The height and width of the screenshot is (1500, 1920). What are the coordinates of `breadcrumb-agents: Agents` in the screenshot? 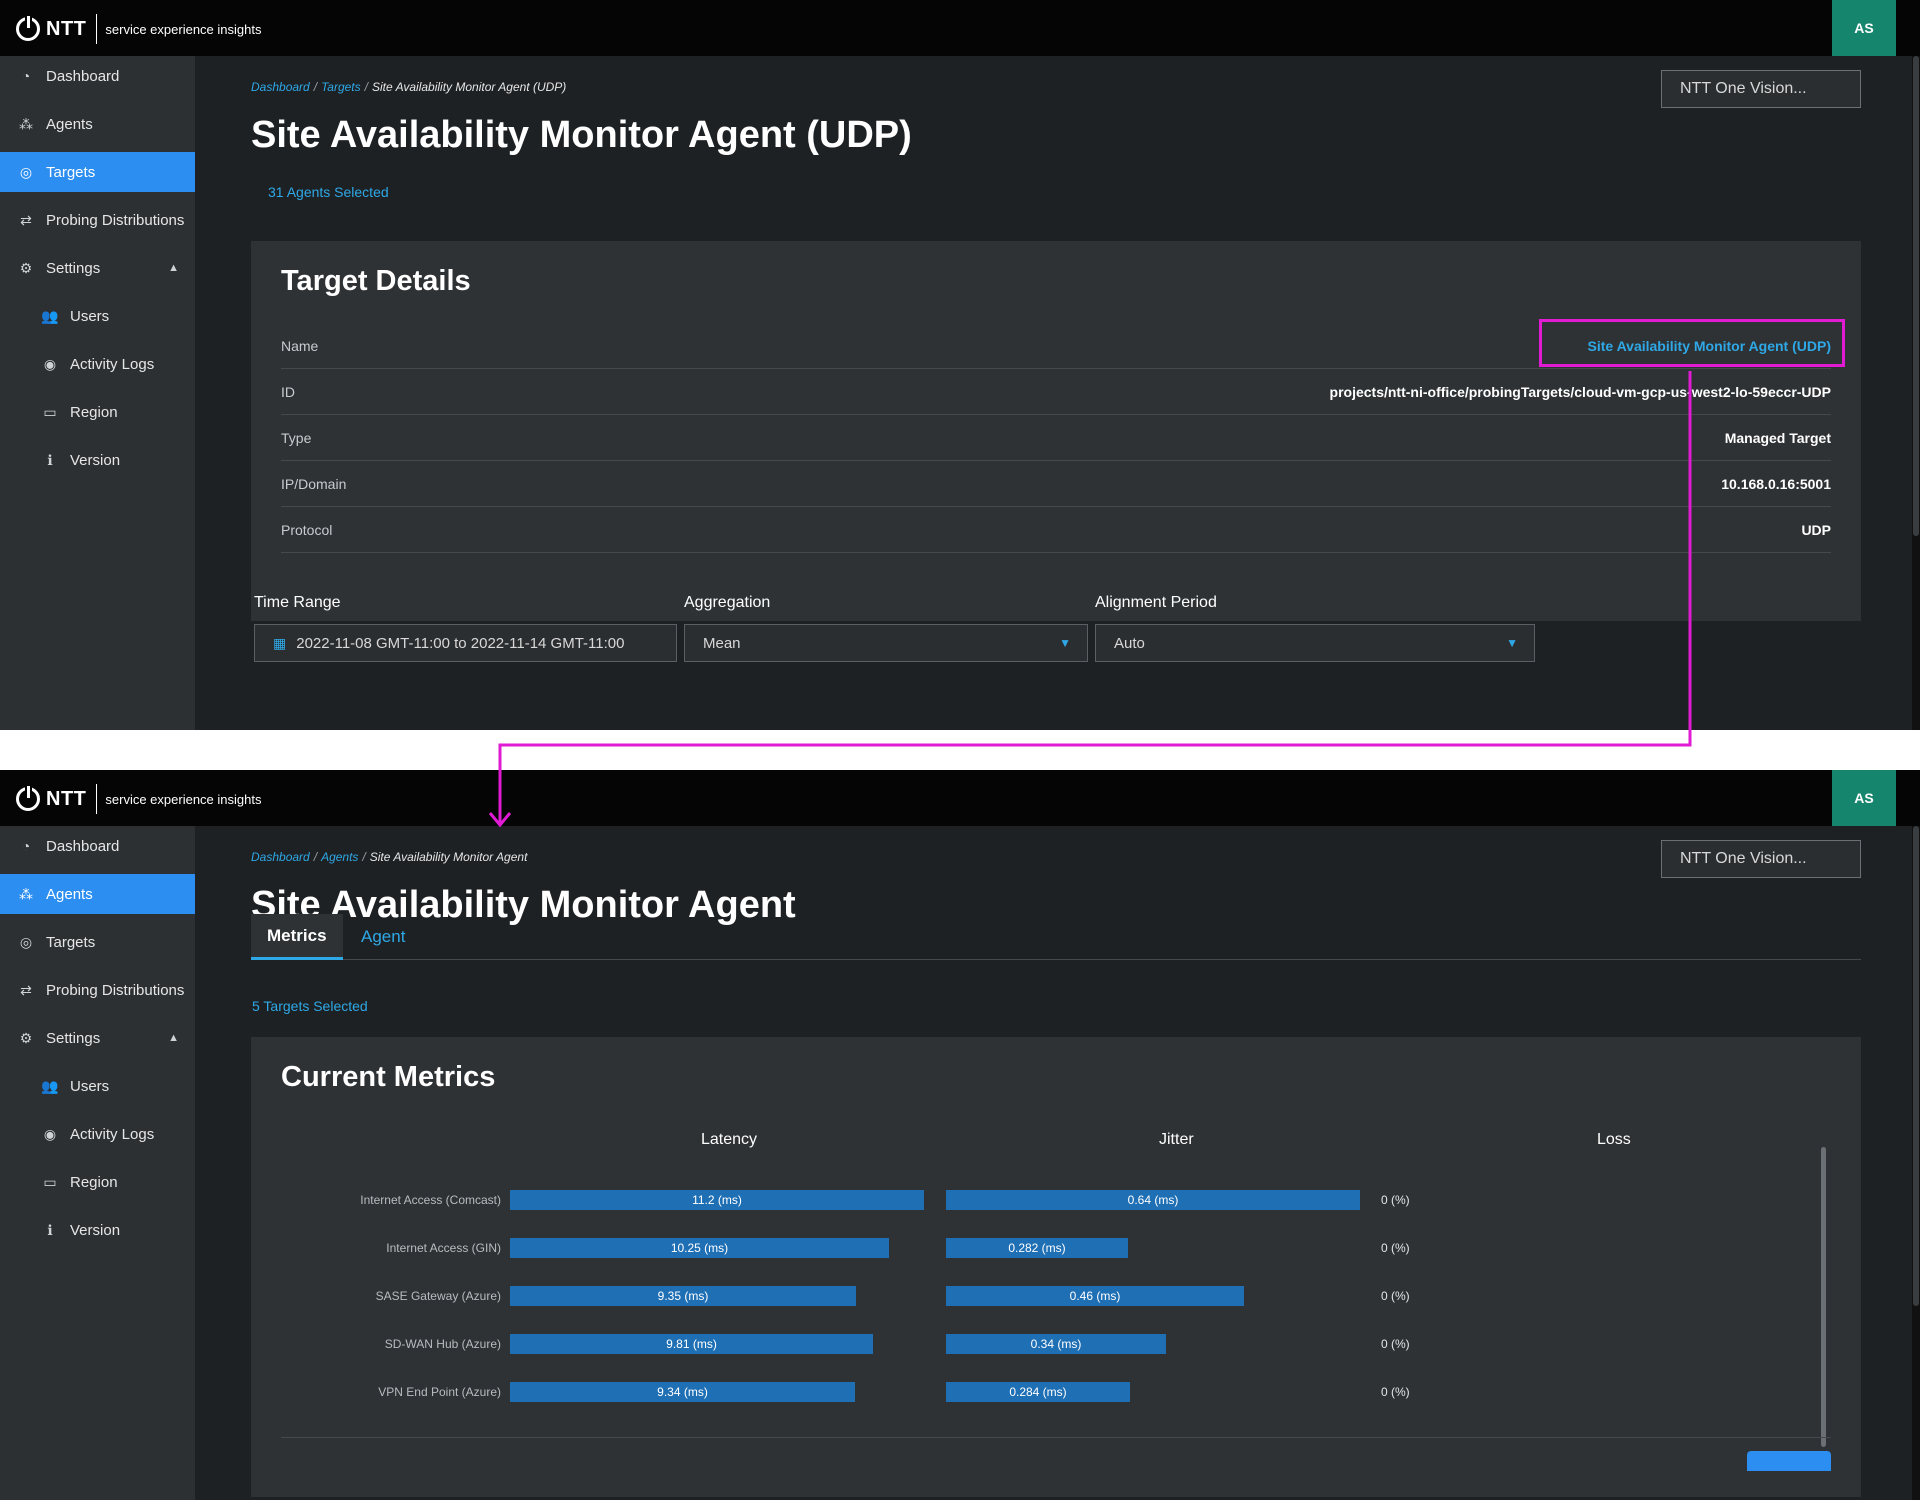 It's located at (340, 857).